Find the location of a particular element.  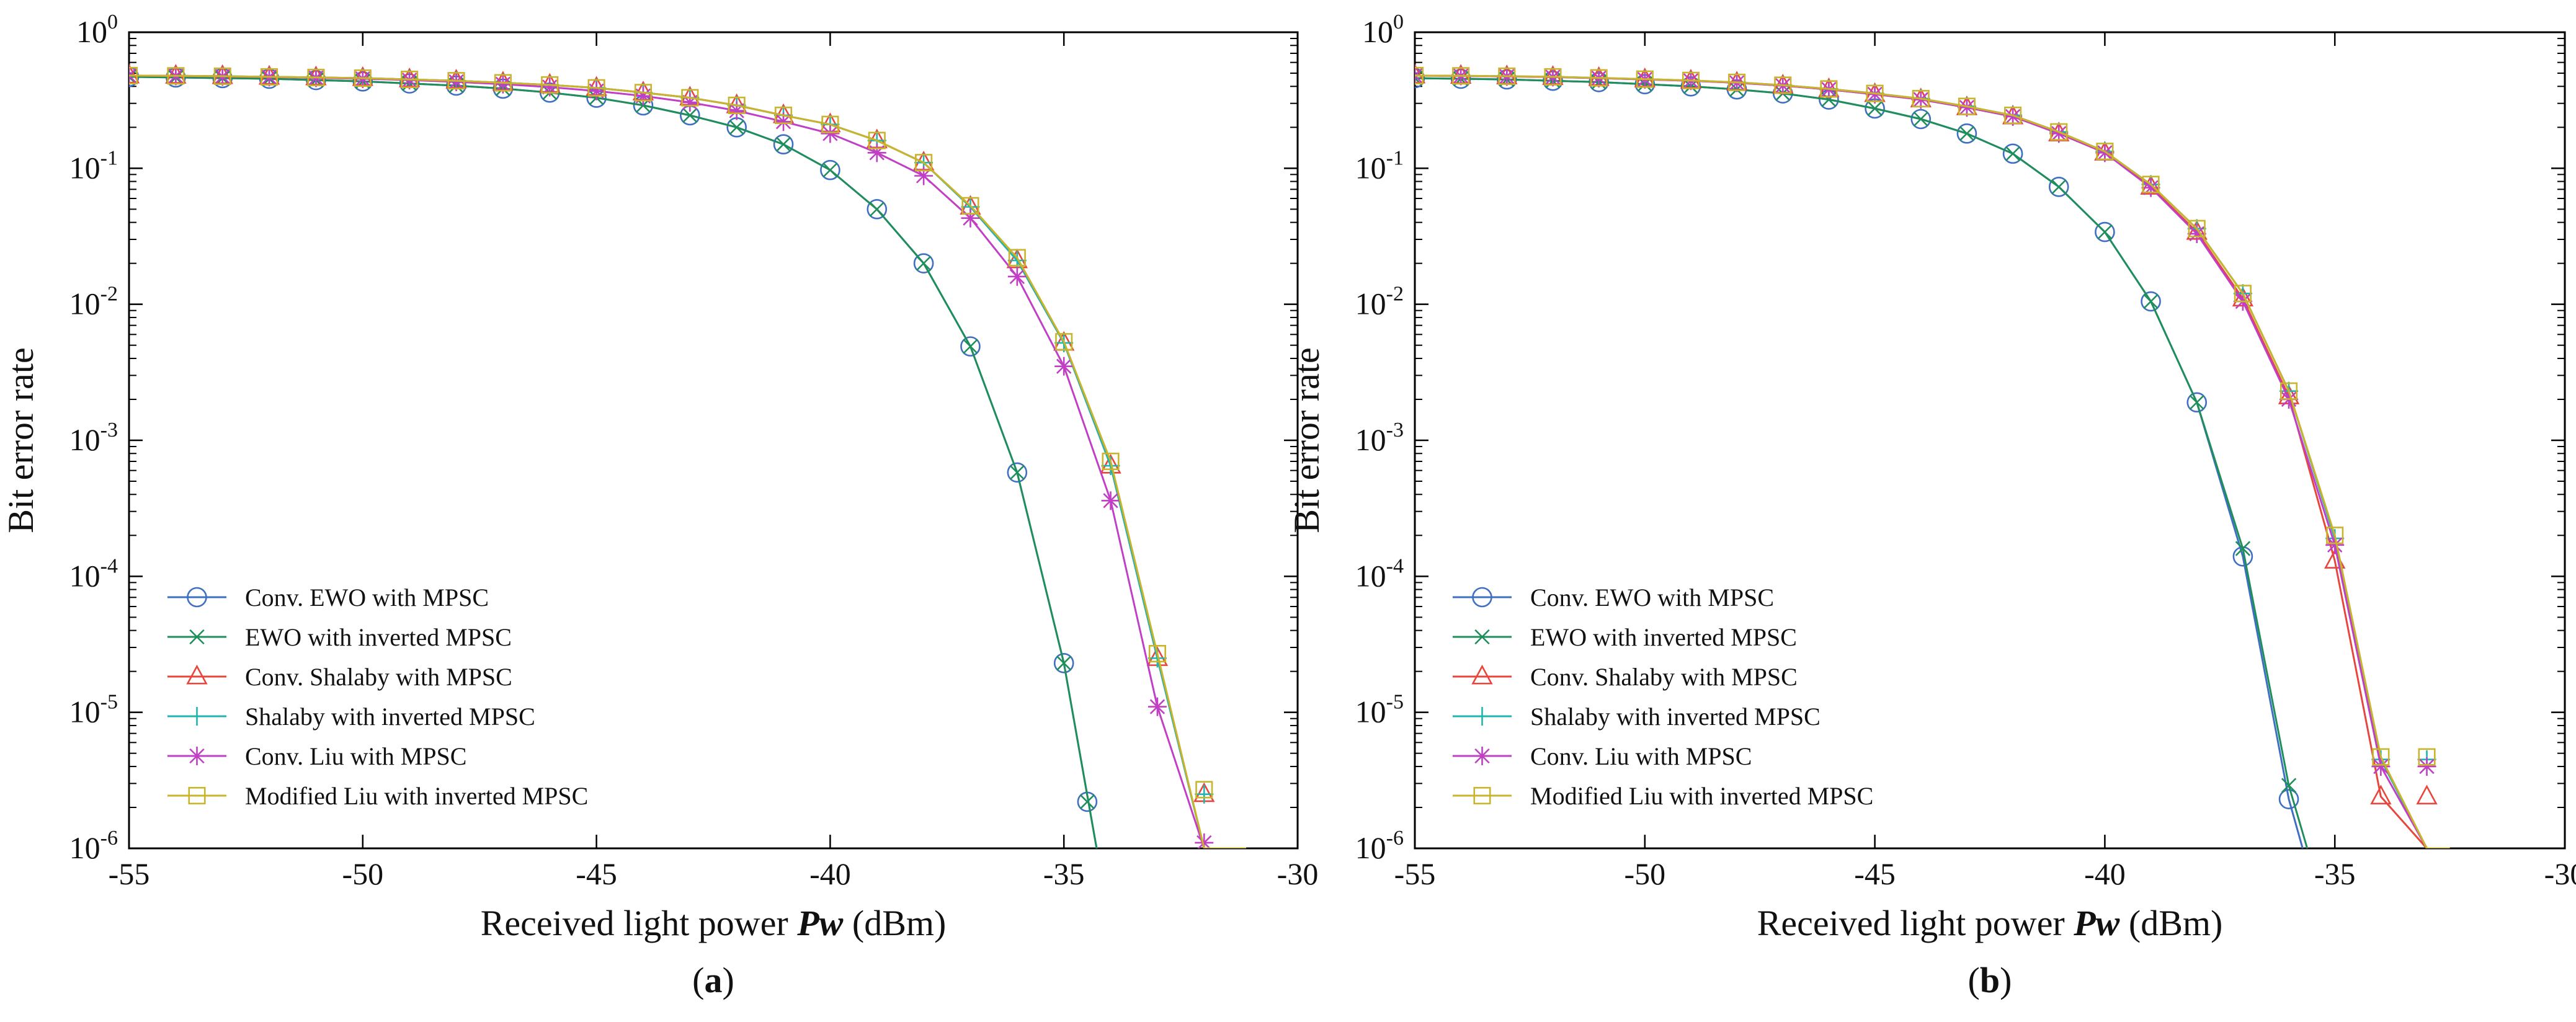

x-tick-label: -40 is located at coordinates (830, 873).